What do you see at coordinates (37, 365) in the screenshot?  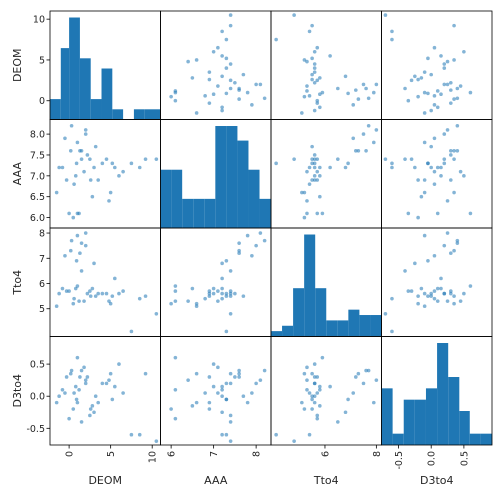 I see `y-tick-label: 0.5` at bounding box center [37, 365].